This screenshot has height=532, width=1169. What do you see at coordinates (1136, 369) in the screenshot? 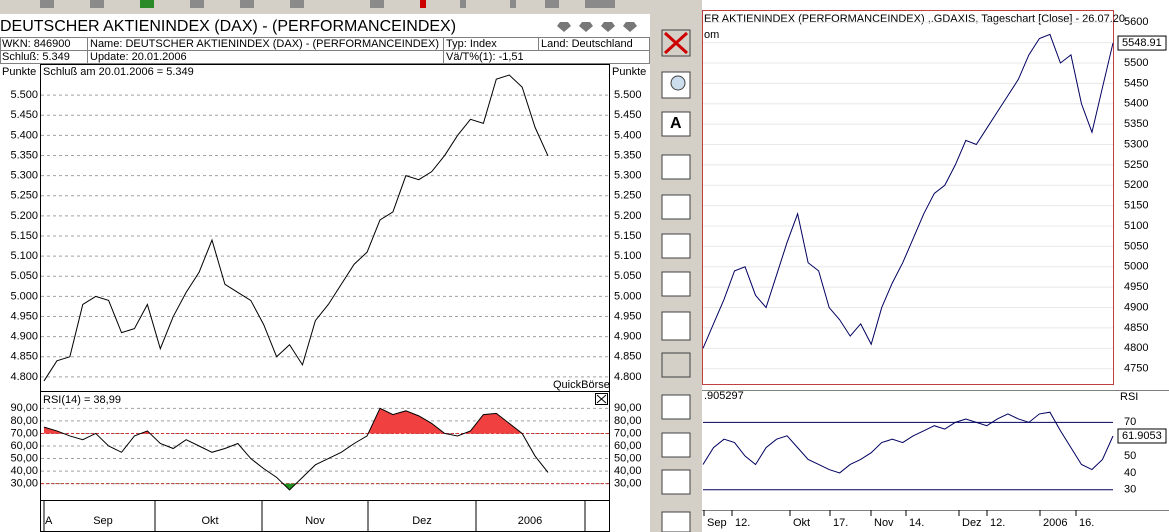
I see `y-tick-label: 4750` at bounding box center [1136, 369].